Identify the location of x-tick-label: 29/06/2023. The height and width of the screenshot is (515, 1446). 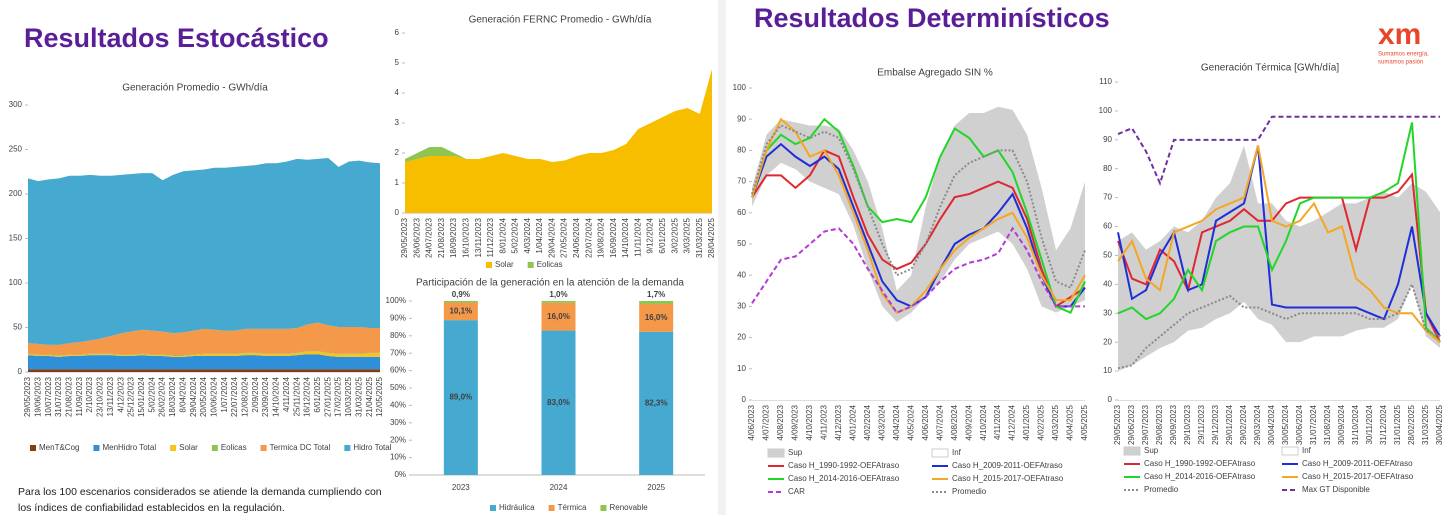
(1131, 424).